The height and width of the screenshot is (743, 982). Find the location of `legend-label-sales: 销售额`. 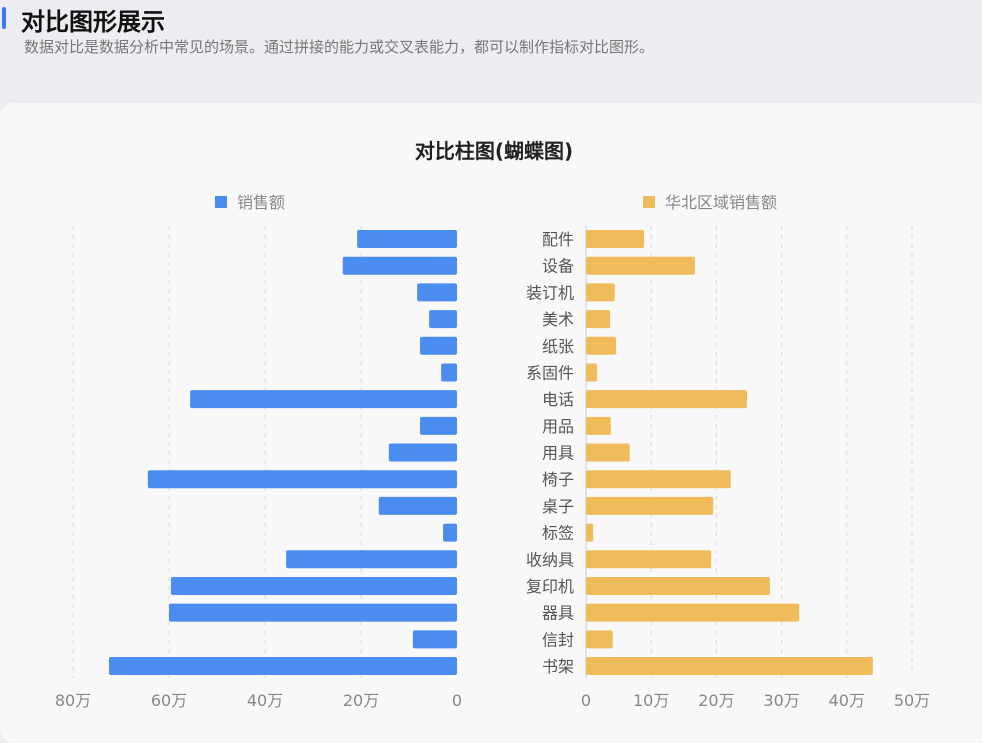

legend-label-sales: 销售额 is located at coordinates (261, 202).